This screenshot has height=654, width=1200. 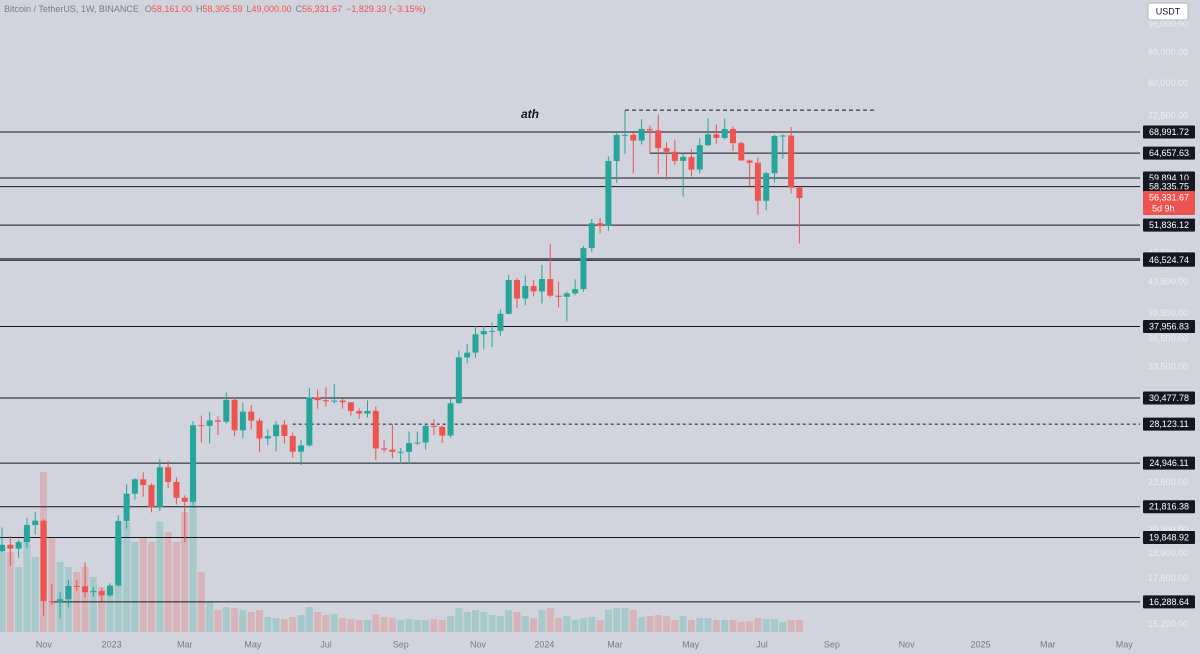 I want to click on last-price-label: 56,331.67, so click(x=1169, y=197).